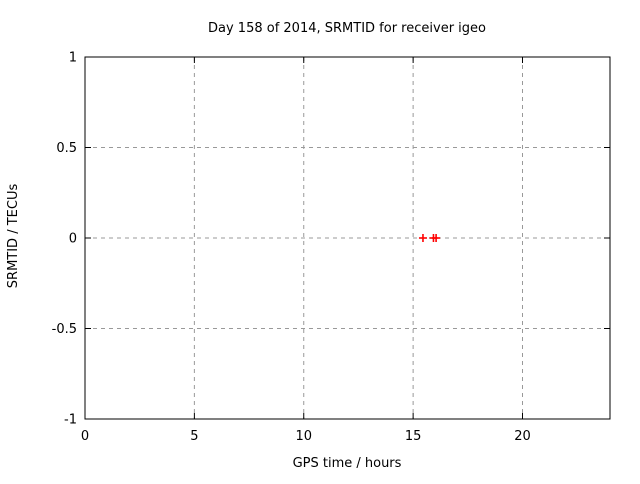 The image size is (640, 484). I want to click on y-tick-label: -1, so click(70, 420).